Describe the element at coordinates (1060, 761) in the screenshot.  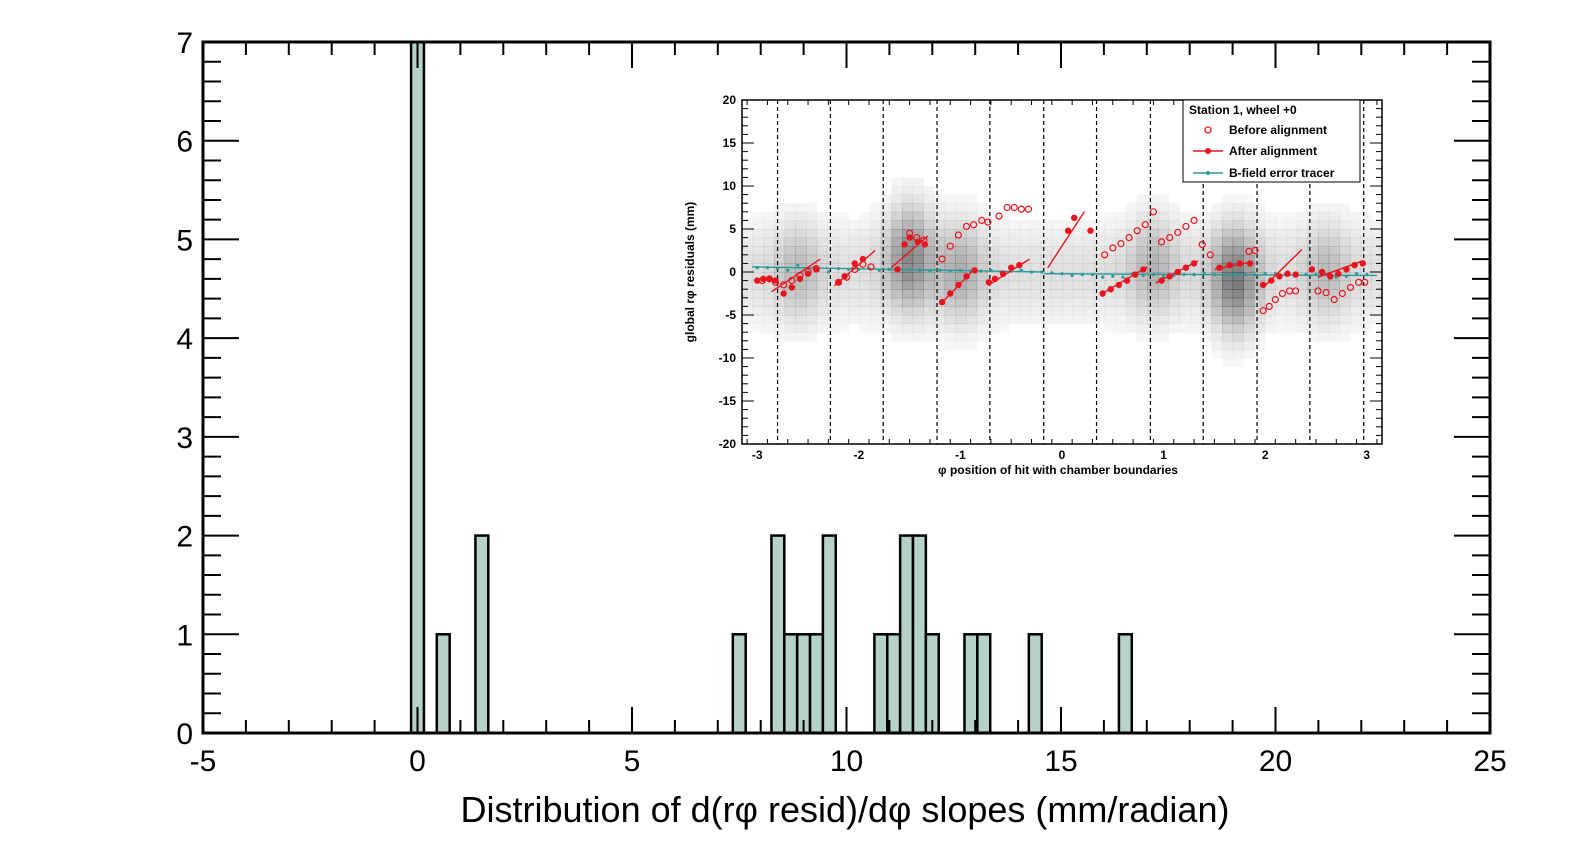
I see `main-x-tick-label: 15` at that location.